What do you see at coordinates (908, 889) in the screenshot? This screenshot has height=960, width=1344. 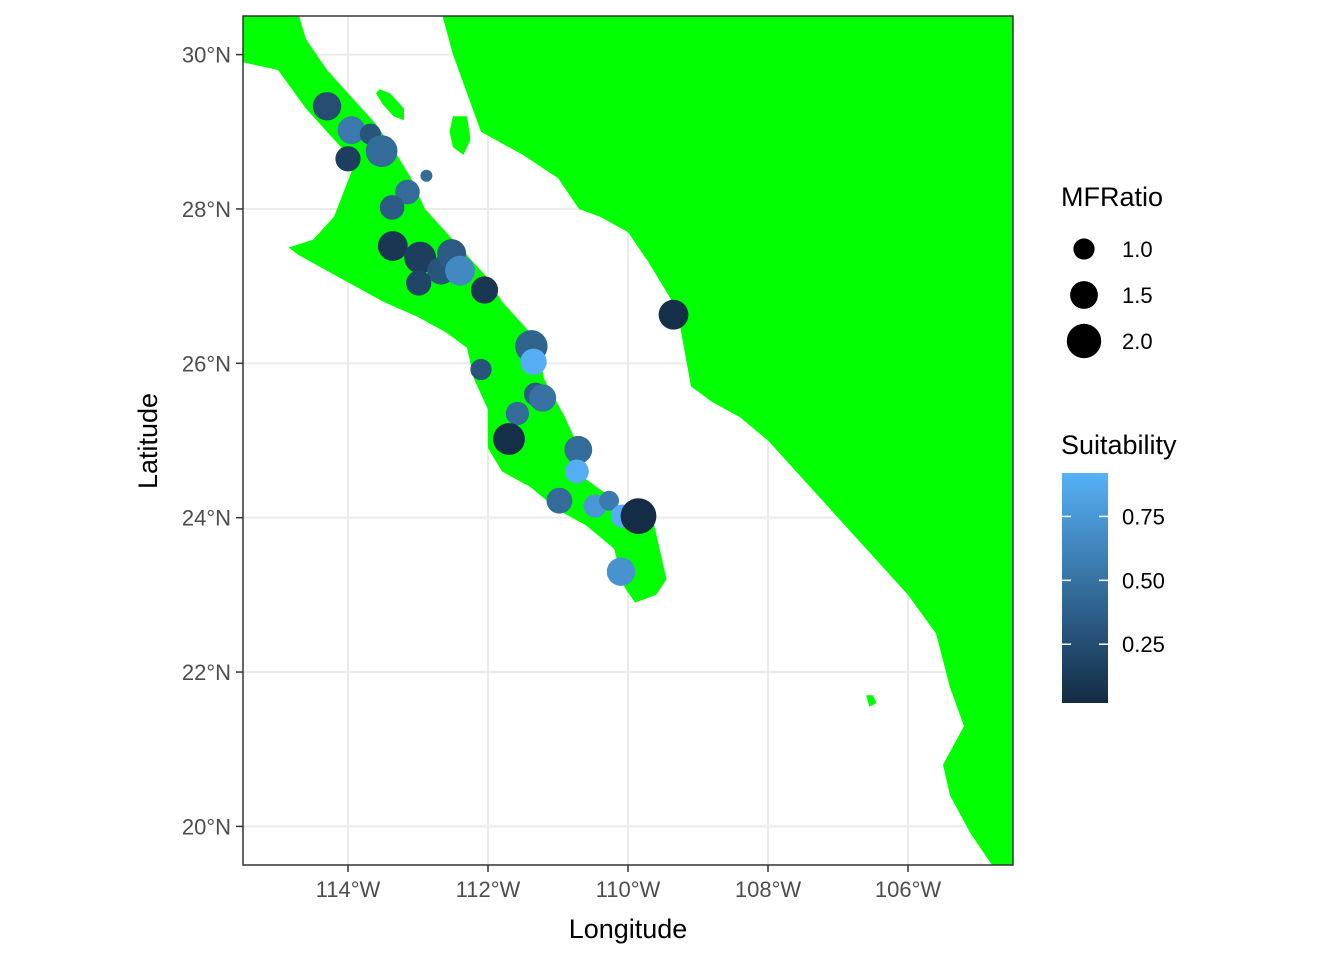 I see `x-tick-label: 106°W` at bounding box center [908, 889].